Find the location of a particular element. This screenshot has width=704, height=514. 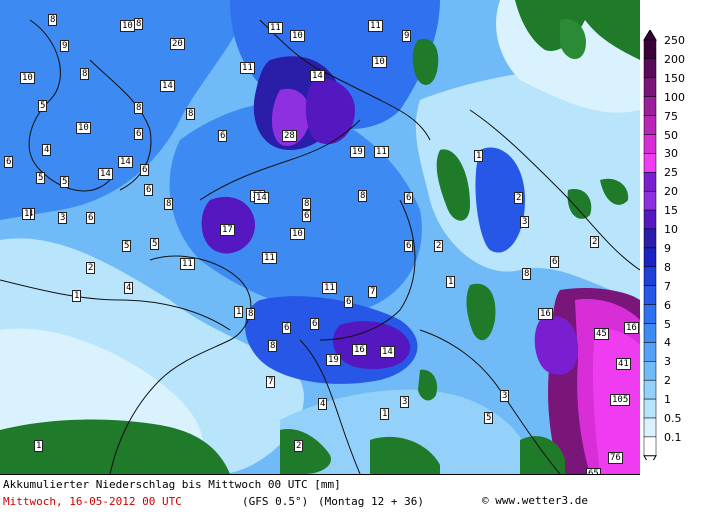

precip-field-light-east is located at coordinates (527, 183).